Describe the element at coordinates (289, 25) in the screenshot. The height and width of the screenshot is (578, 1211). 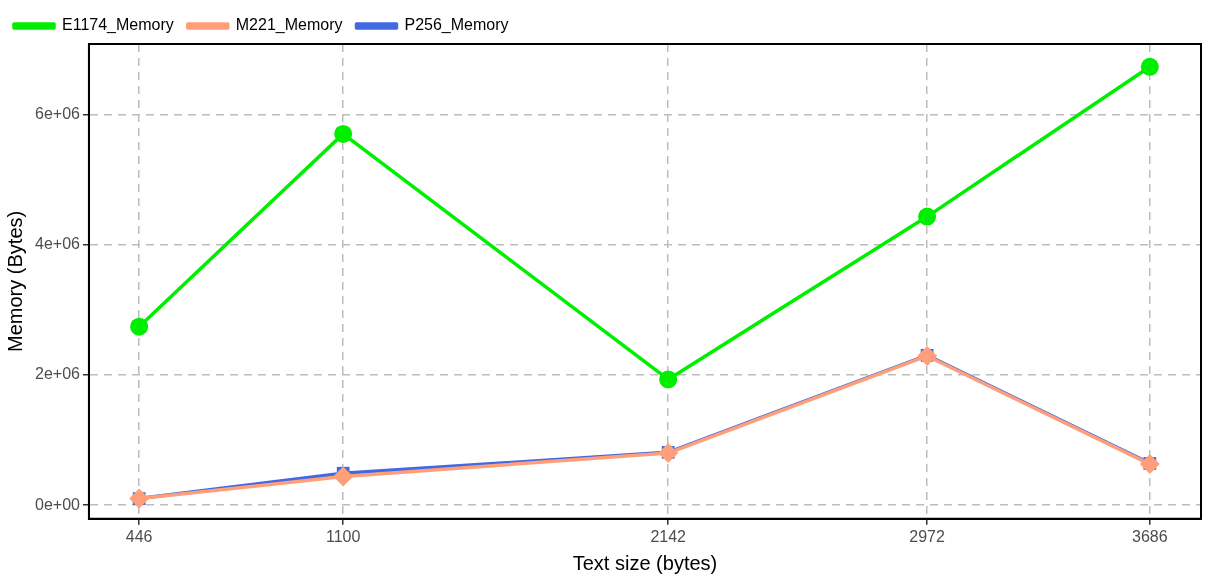
I see `legend-label: M221_Memory` at that location.